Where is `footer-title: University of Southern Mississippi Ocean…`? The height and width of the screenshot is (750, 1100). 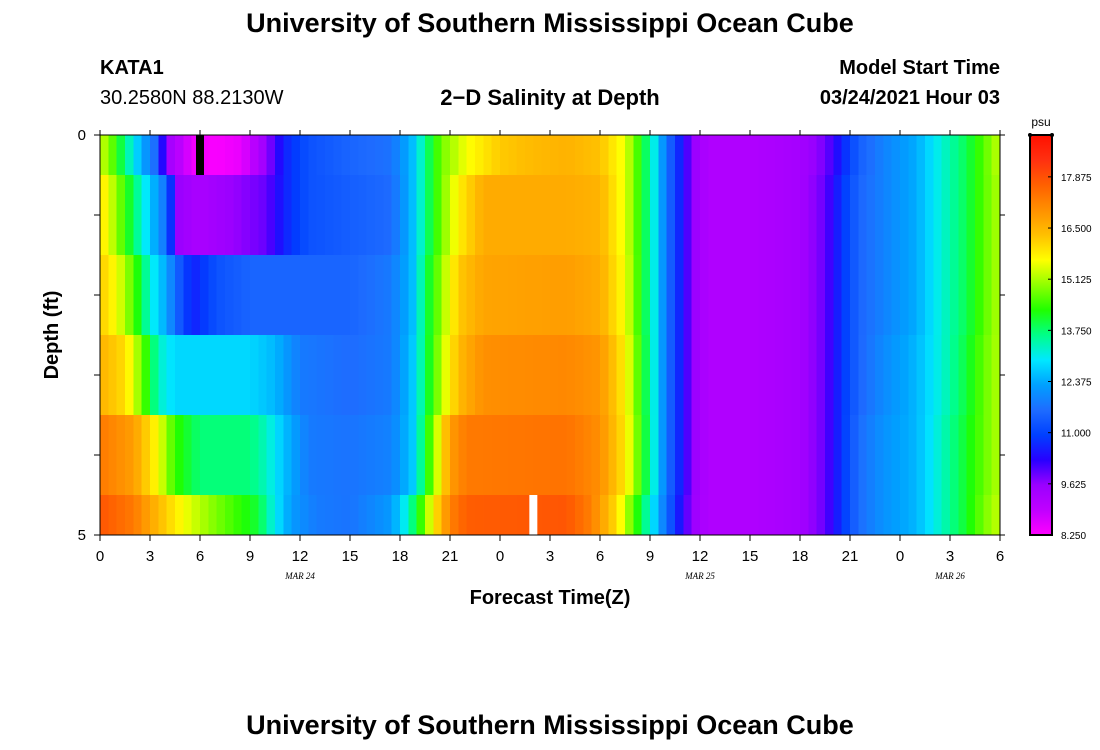 footer-title: University of Southern Mississippi Ocean… is located at coordinates (550, 725).